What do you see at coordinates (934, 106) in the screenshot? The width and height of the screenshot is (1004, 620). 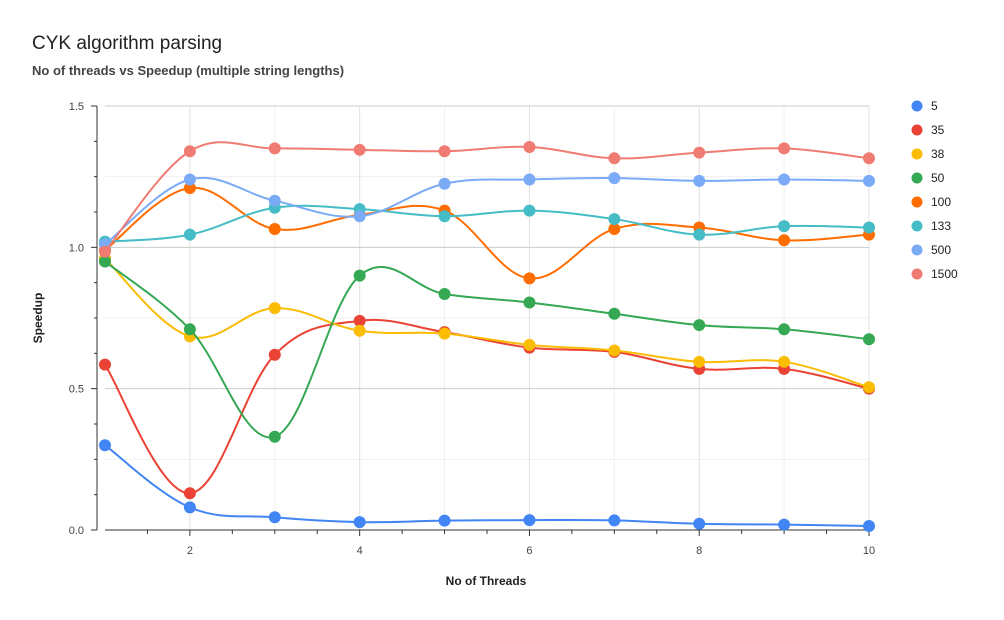 I see `legend-label: 5` at bounding box center [934, 106].